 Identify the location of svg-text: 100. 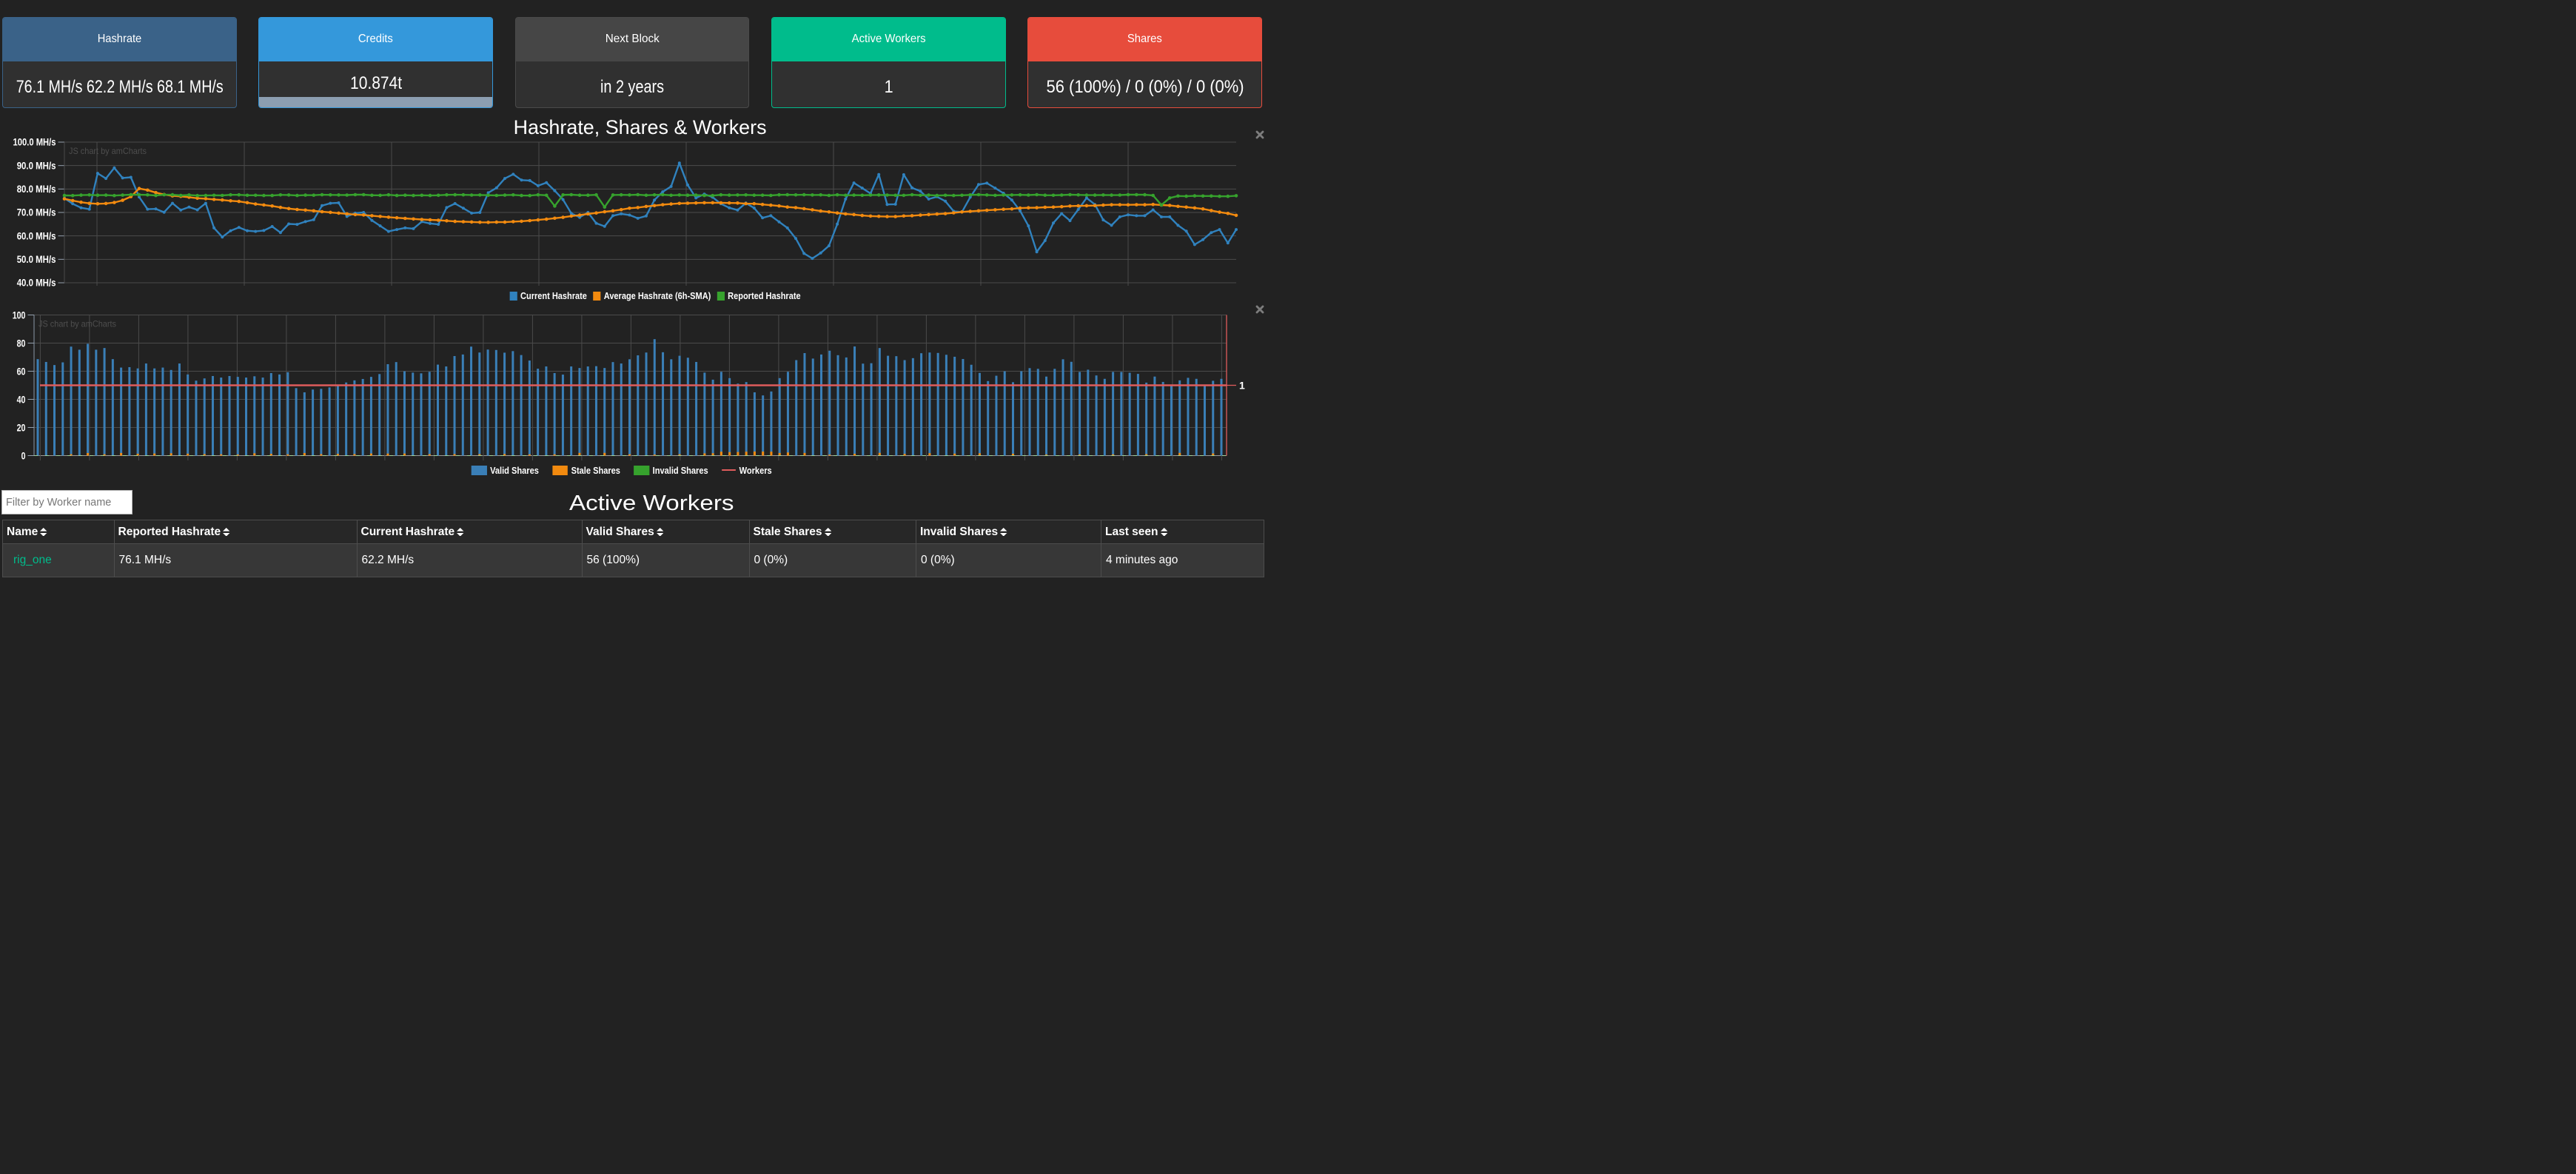
(19, 315).